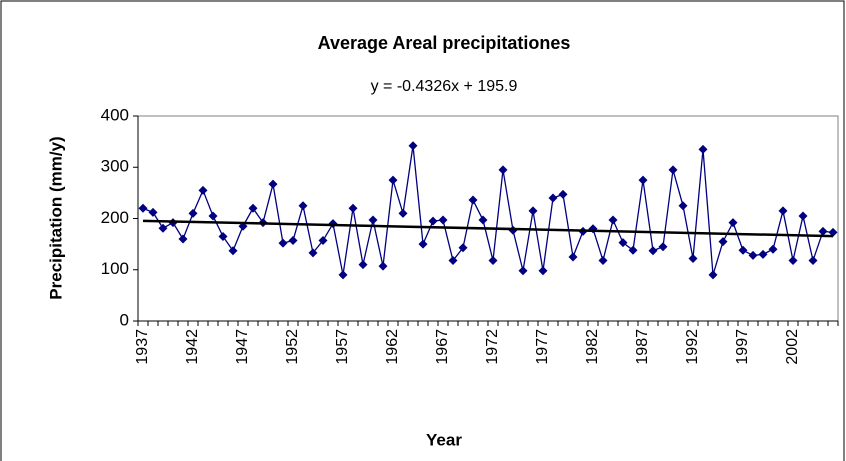  Describe the element at coordinates (444, 86) in the screenshot. I see `trendline-equation: y = -0.4326x + 195.9` at that location.